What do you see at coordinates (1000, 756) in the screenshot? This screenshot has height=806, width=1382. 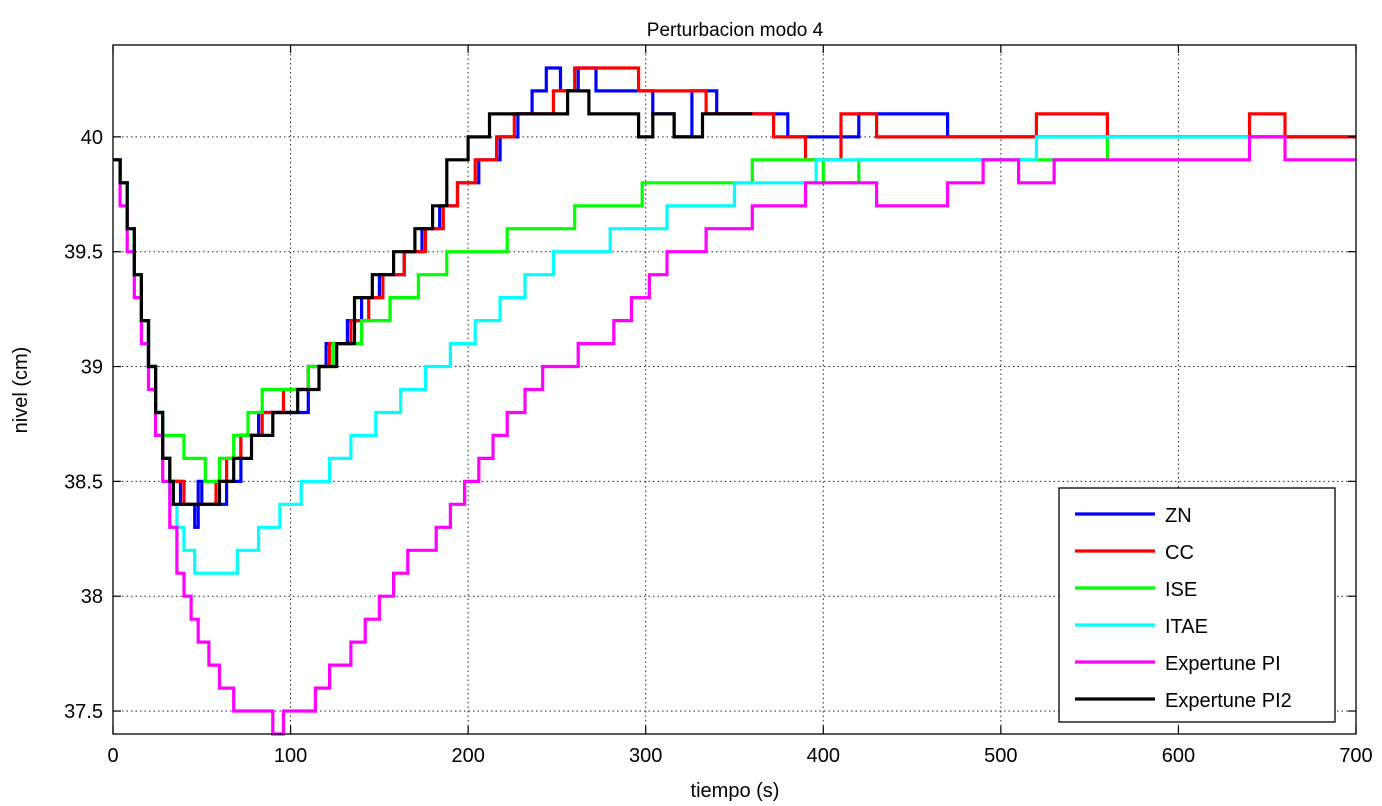 I see `x-tick-label: 500` at bounding box center [1000, 756].